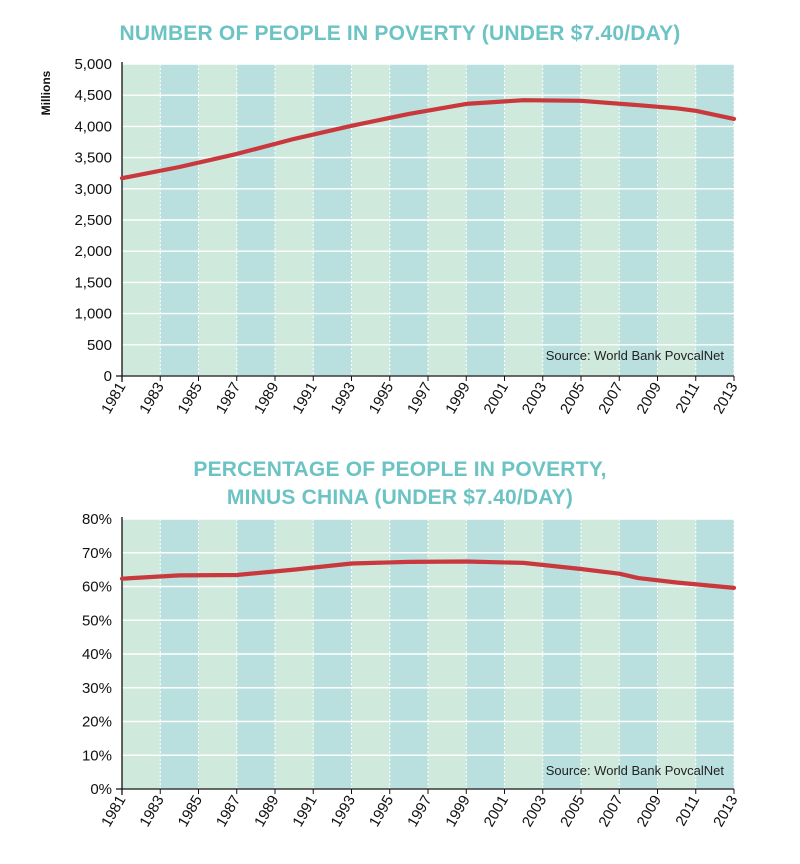 The width and height of the screenshot is (800, 864). Describe the element at coordinates (93, 189) in the screenshot. I see `y-tick-label: 3,000` at that location.